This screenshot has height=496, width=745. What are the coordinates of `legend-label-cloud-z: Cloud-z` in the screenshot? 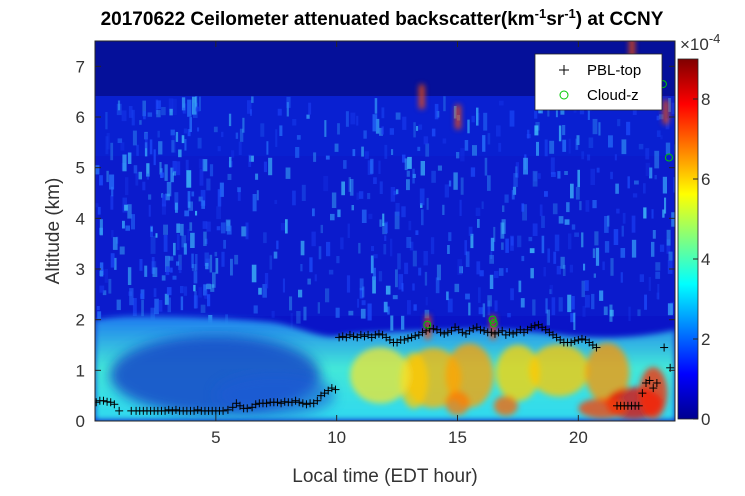 It's located at (613, 95).